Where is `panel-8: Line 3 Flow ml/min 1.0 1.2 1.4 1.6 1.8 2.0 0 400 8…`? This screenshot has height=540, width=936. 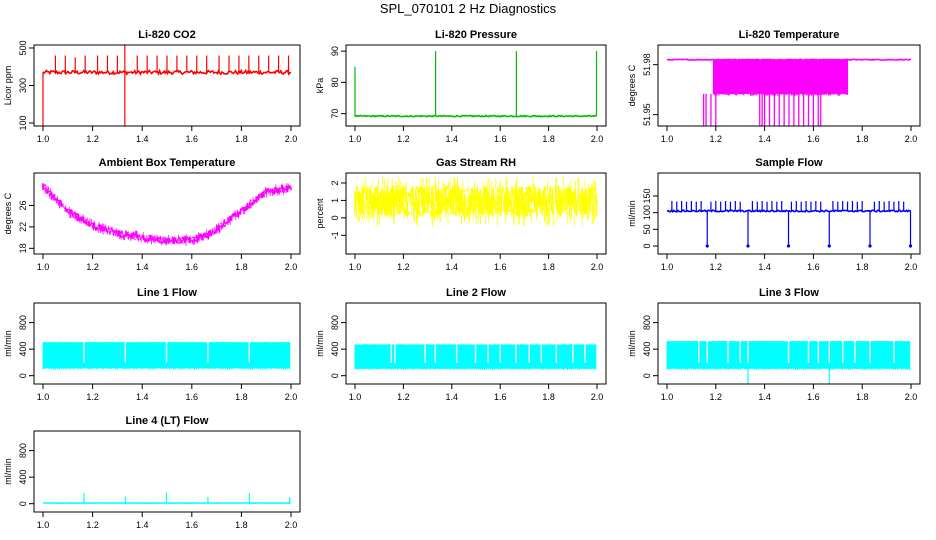
panel-8: Line 3 Flow ml/min 1.0 1.2 1.4 1.6 1.8 2.0 0 400 8… is located at coordinates (774, 344).